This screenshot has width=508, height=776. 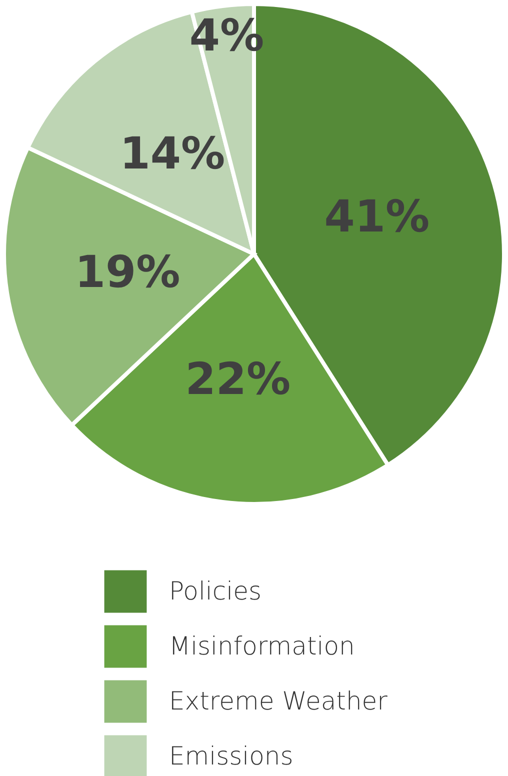 I want to click on data-label: 19%, so click(x=127, y=272).